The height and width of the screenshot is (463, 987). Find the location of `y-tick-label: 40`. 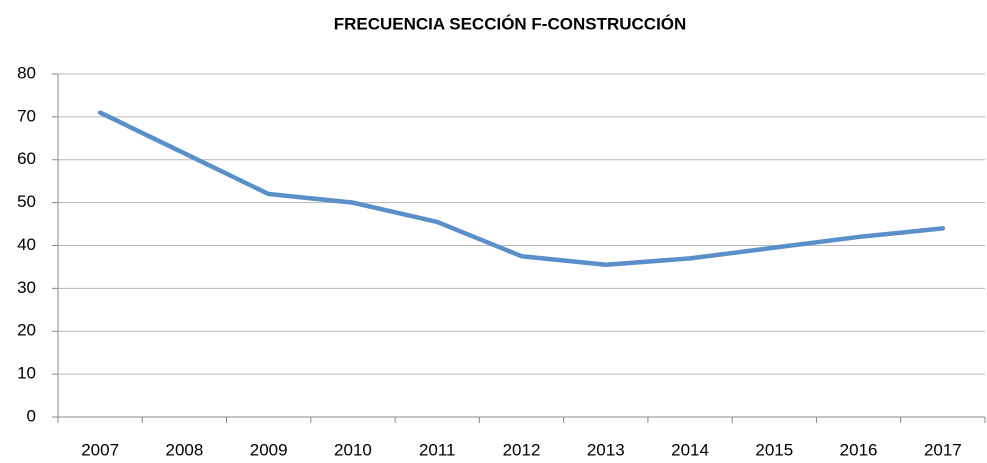

y-tick-label: 40 is located at coordinates (26, 244).